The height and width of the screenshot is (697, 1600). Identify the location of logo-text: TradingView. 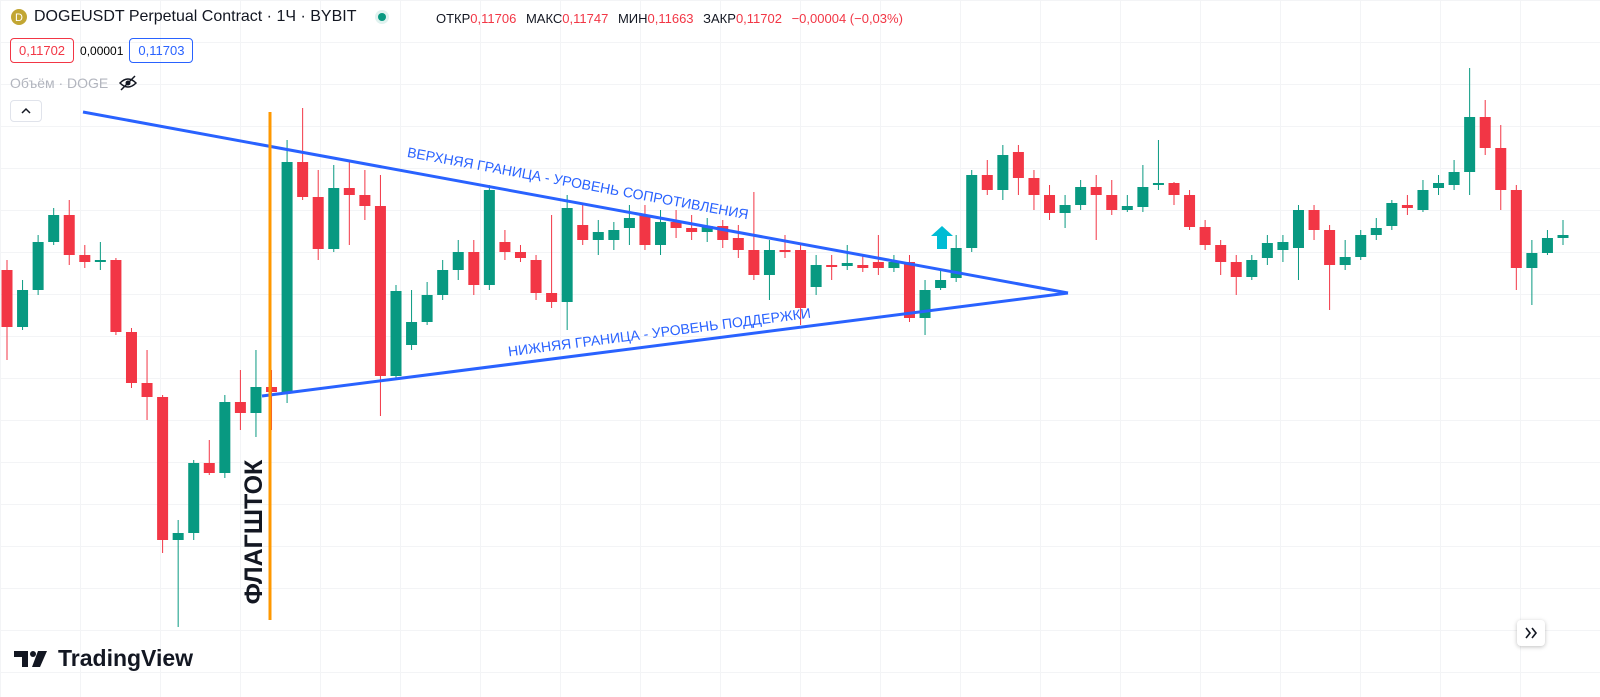
(126, 658).